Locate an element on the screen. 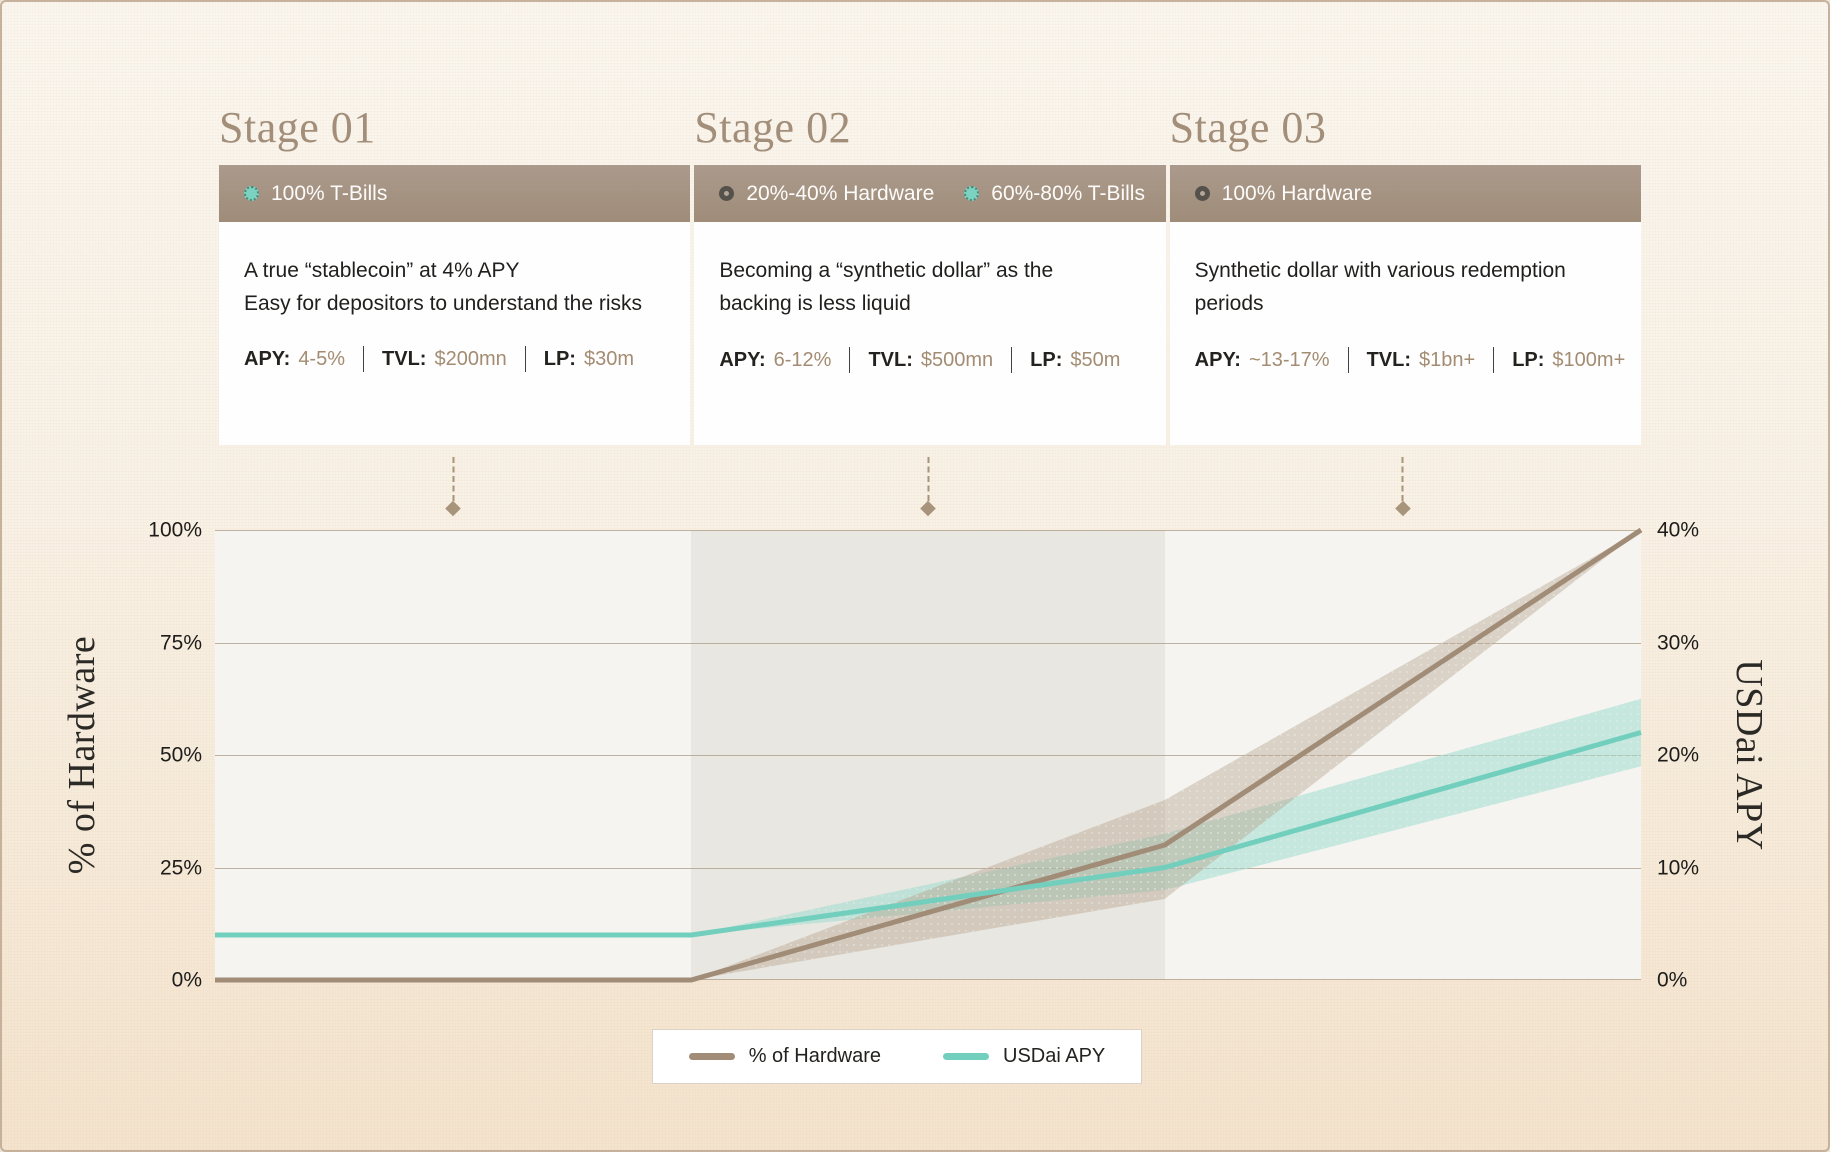 This screenshot has height=1152, width=1830. stage-2-stats: APY: 6-12% TVL: $500mn LP: $50m is located at coordinates (929, 360).